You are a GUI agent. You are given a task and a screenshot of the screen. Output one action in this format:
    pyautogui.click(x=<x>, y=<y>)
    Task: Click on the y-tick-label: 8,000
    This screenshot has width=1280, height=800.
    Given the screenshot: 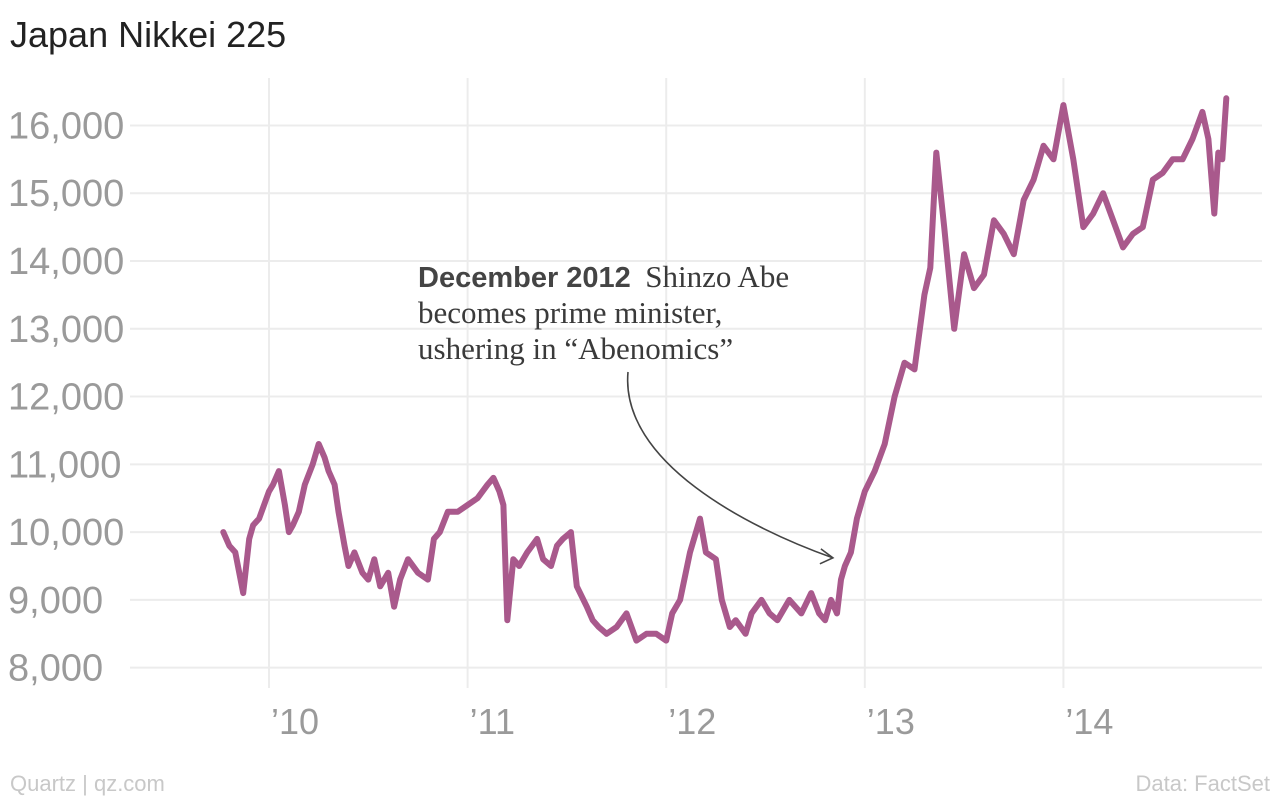 What is the action you would take?
    pyautogui.click(x=55, y=669)
    